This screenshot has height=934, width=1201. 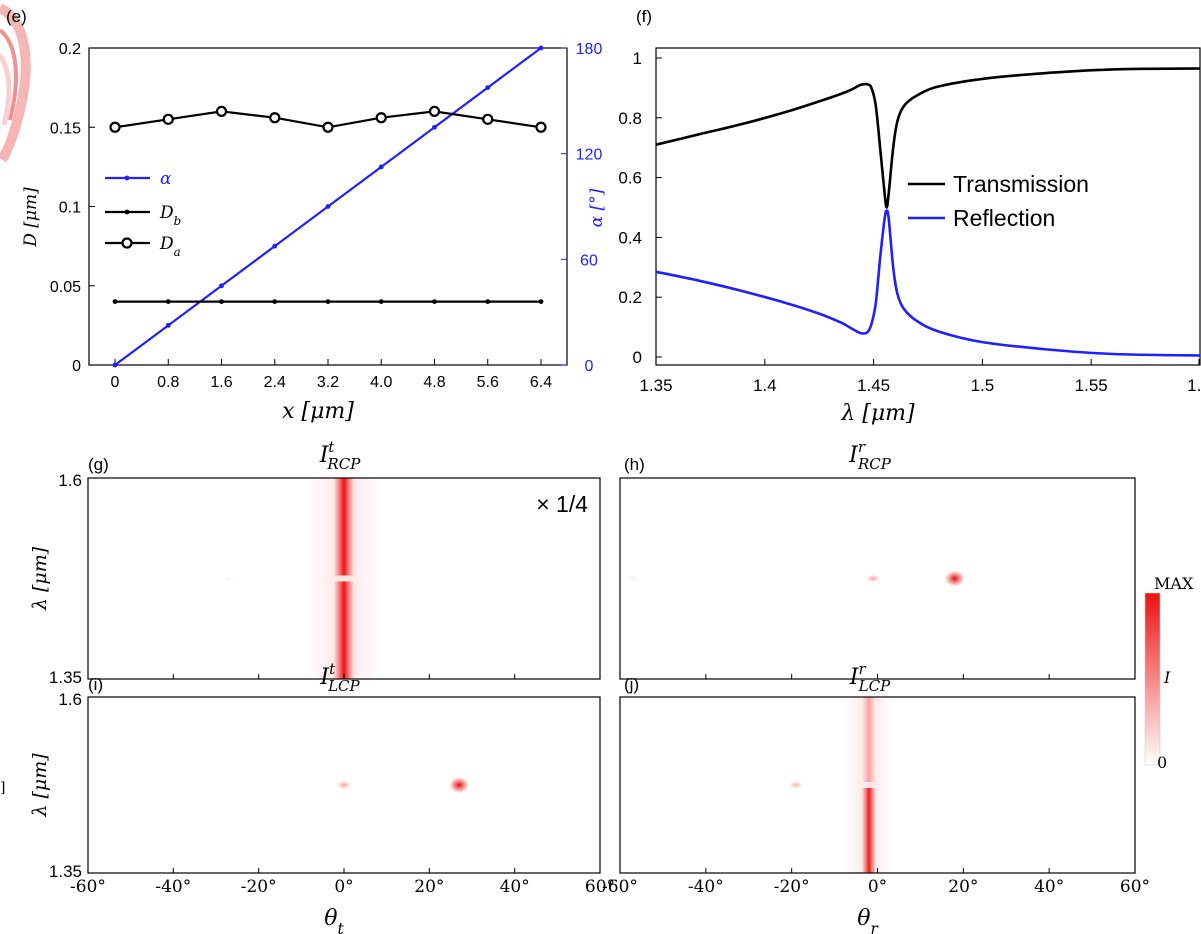 What do you see at coordinates (15, 83) in the screenshot?
I see `cropped-neighbor-graphic` at bounding box center [15, 83].